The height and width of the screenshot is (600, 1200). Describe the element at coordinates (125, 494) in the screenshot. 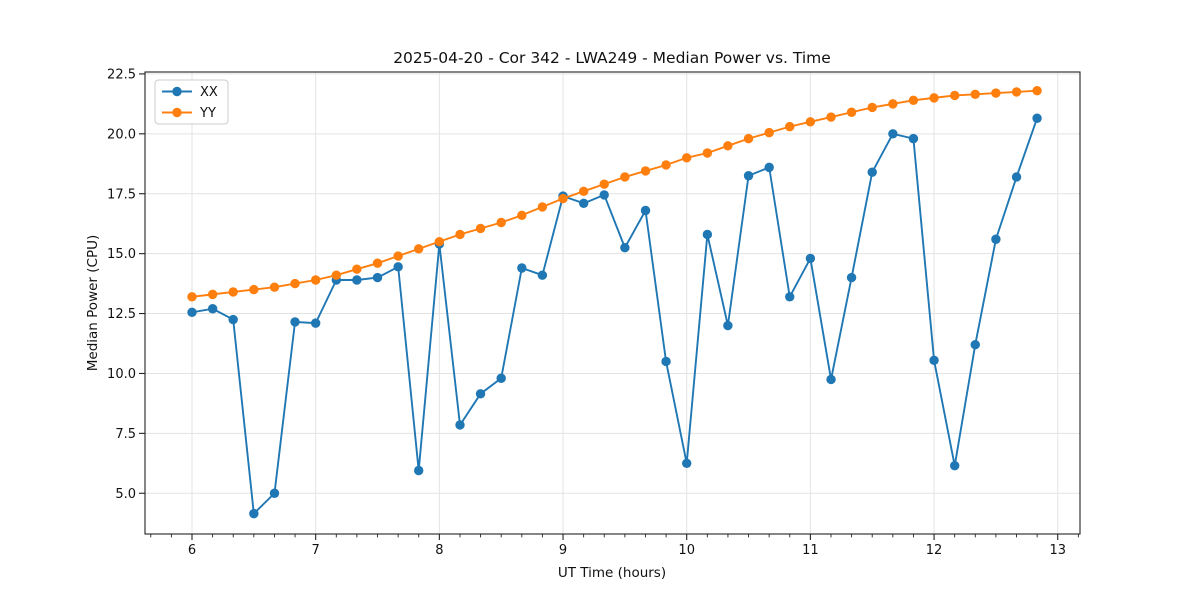

I see `y-tick-label: 5.0` at that location.